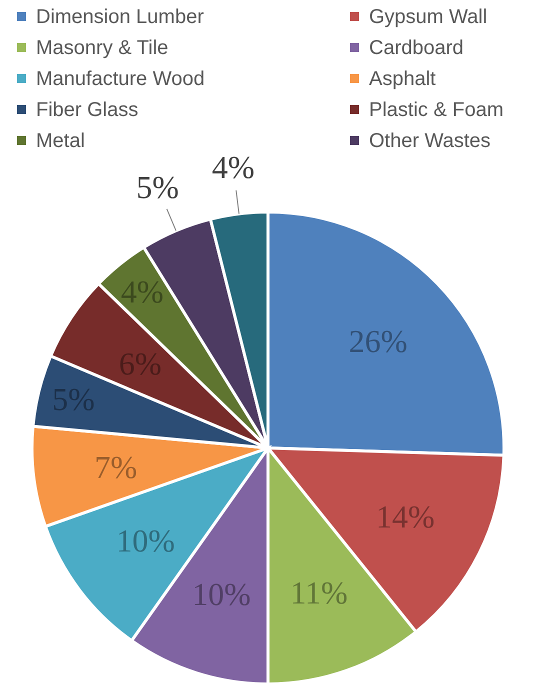  What do you see at coordinates (233, 166) in the screenshot?
I see `data-label: 4%` at bounding box center [233, 166].